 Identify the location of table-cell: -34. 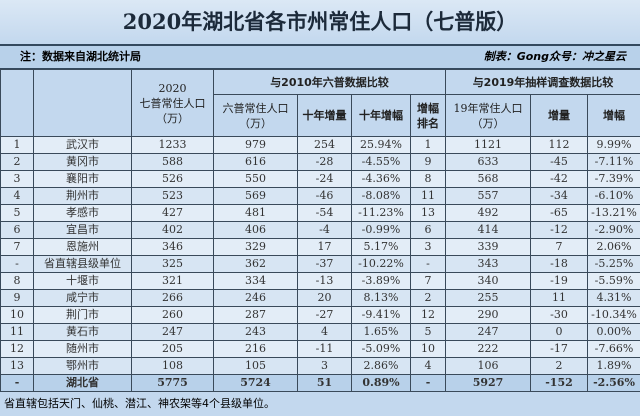
(559, 196).